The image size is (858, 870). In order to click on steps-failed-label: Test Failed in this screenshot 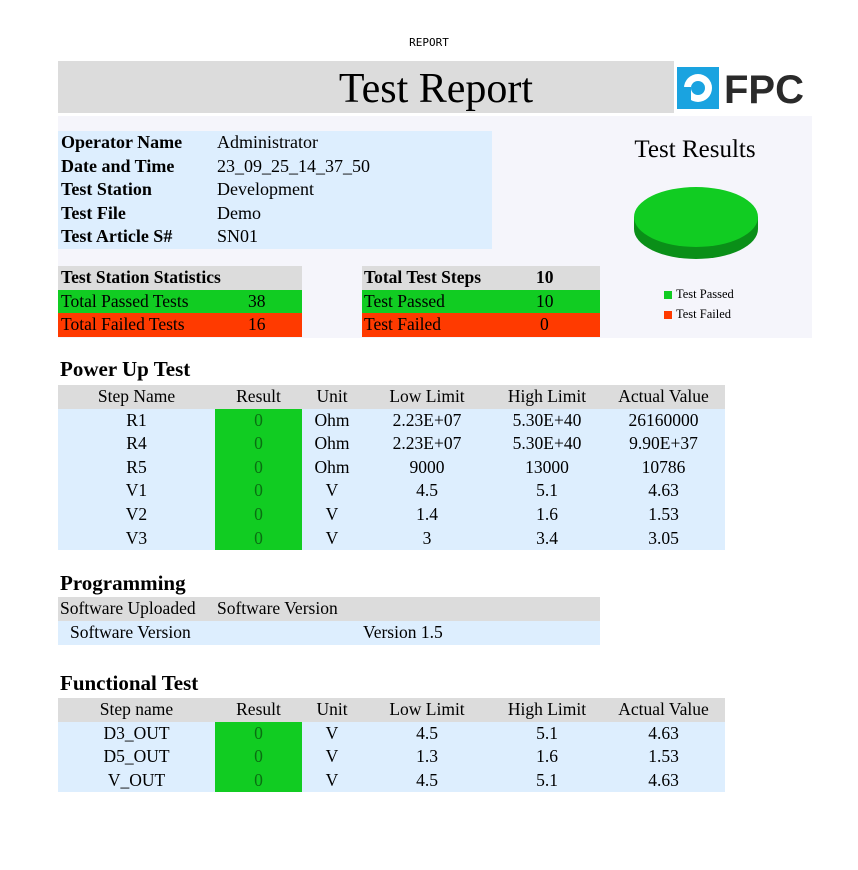, I will do `click(403, 324)`.